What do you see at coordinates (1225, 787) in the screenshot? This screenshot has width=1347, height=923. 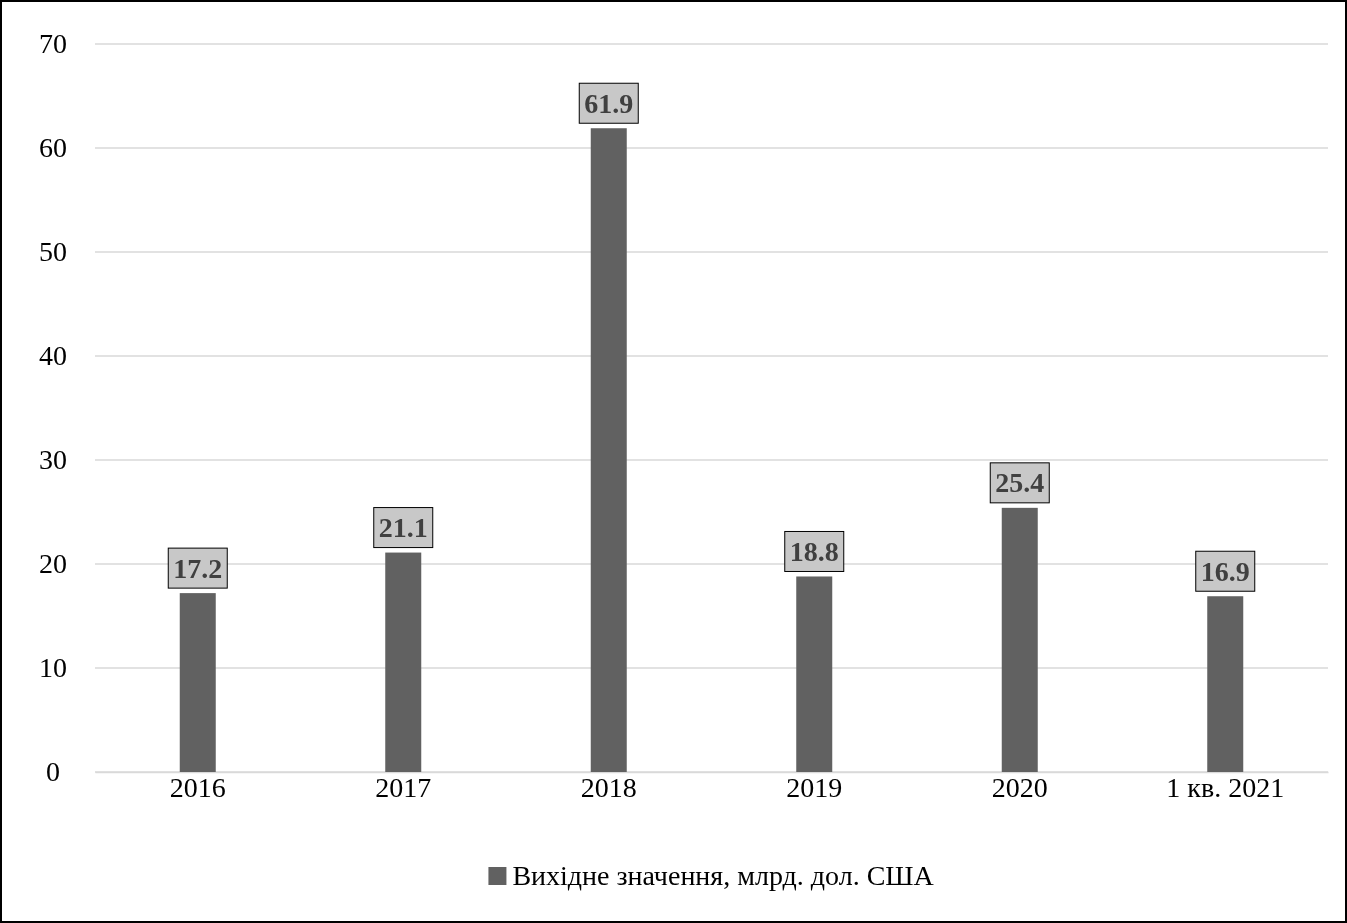 I see `x-tick-label: 1 кв. 2021` at bounding box center [1225, 787].